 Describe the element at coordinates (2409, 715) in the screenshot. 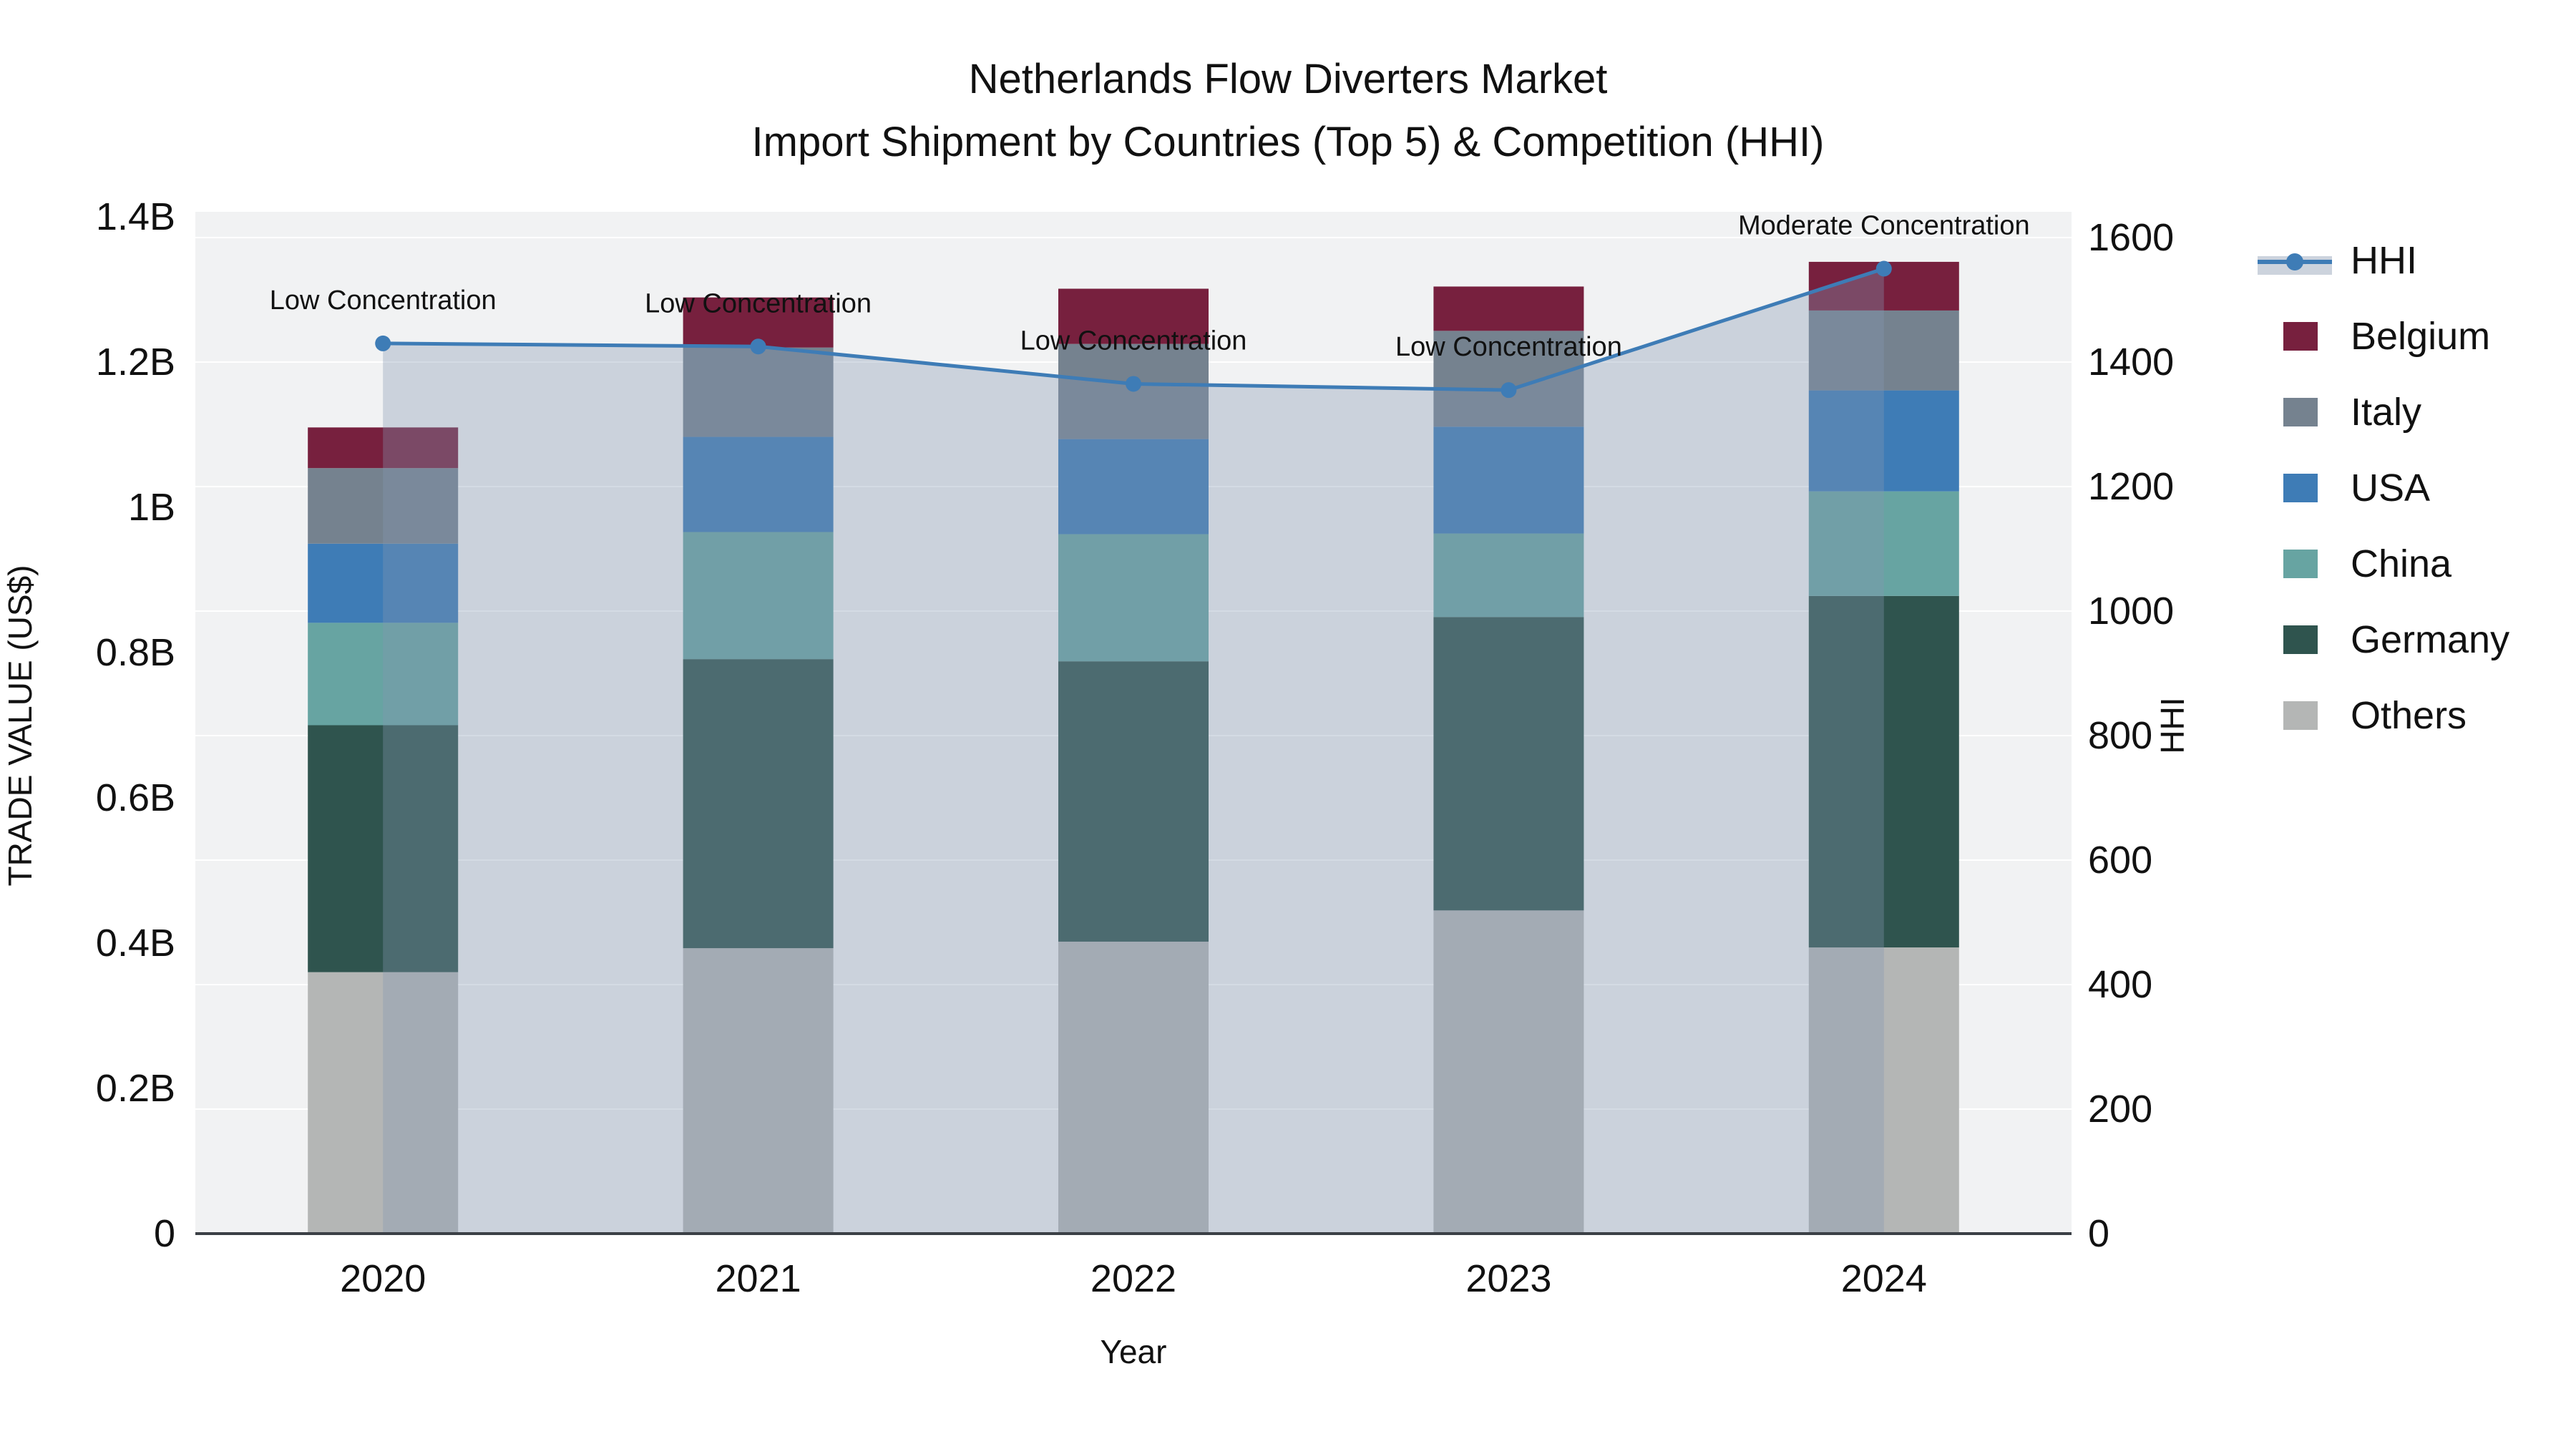

I see `legend-label-others: Others` at that location.